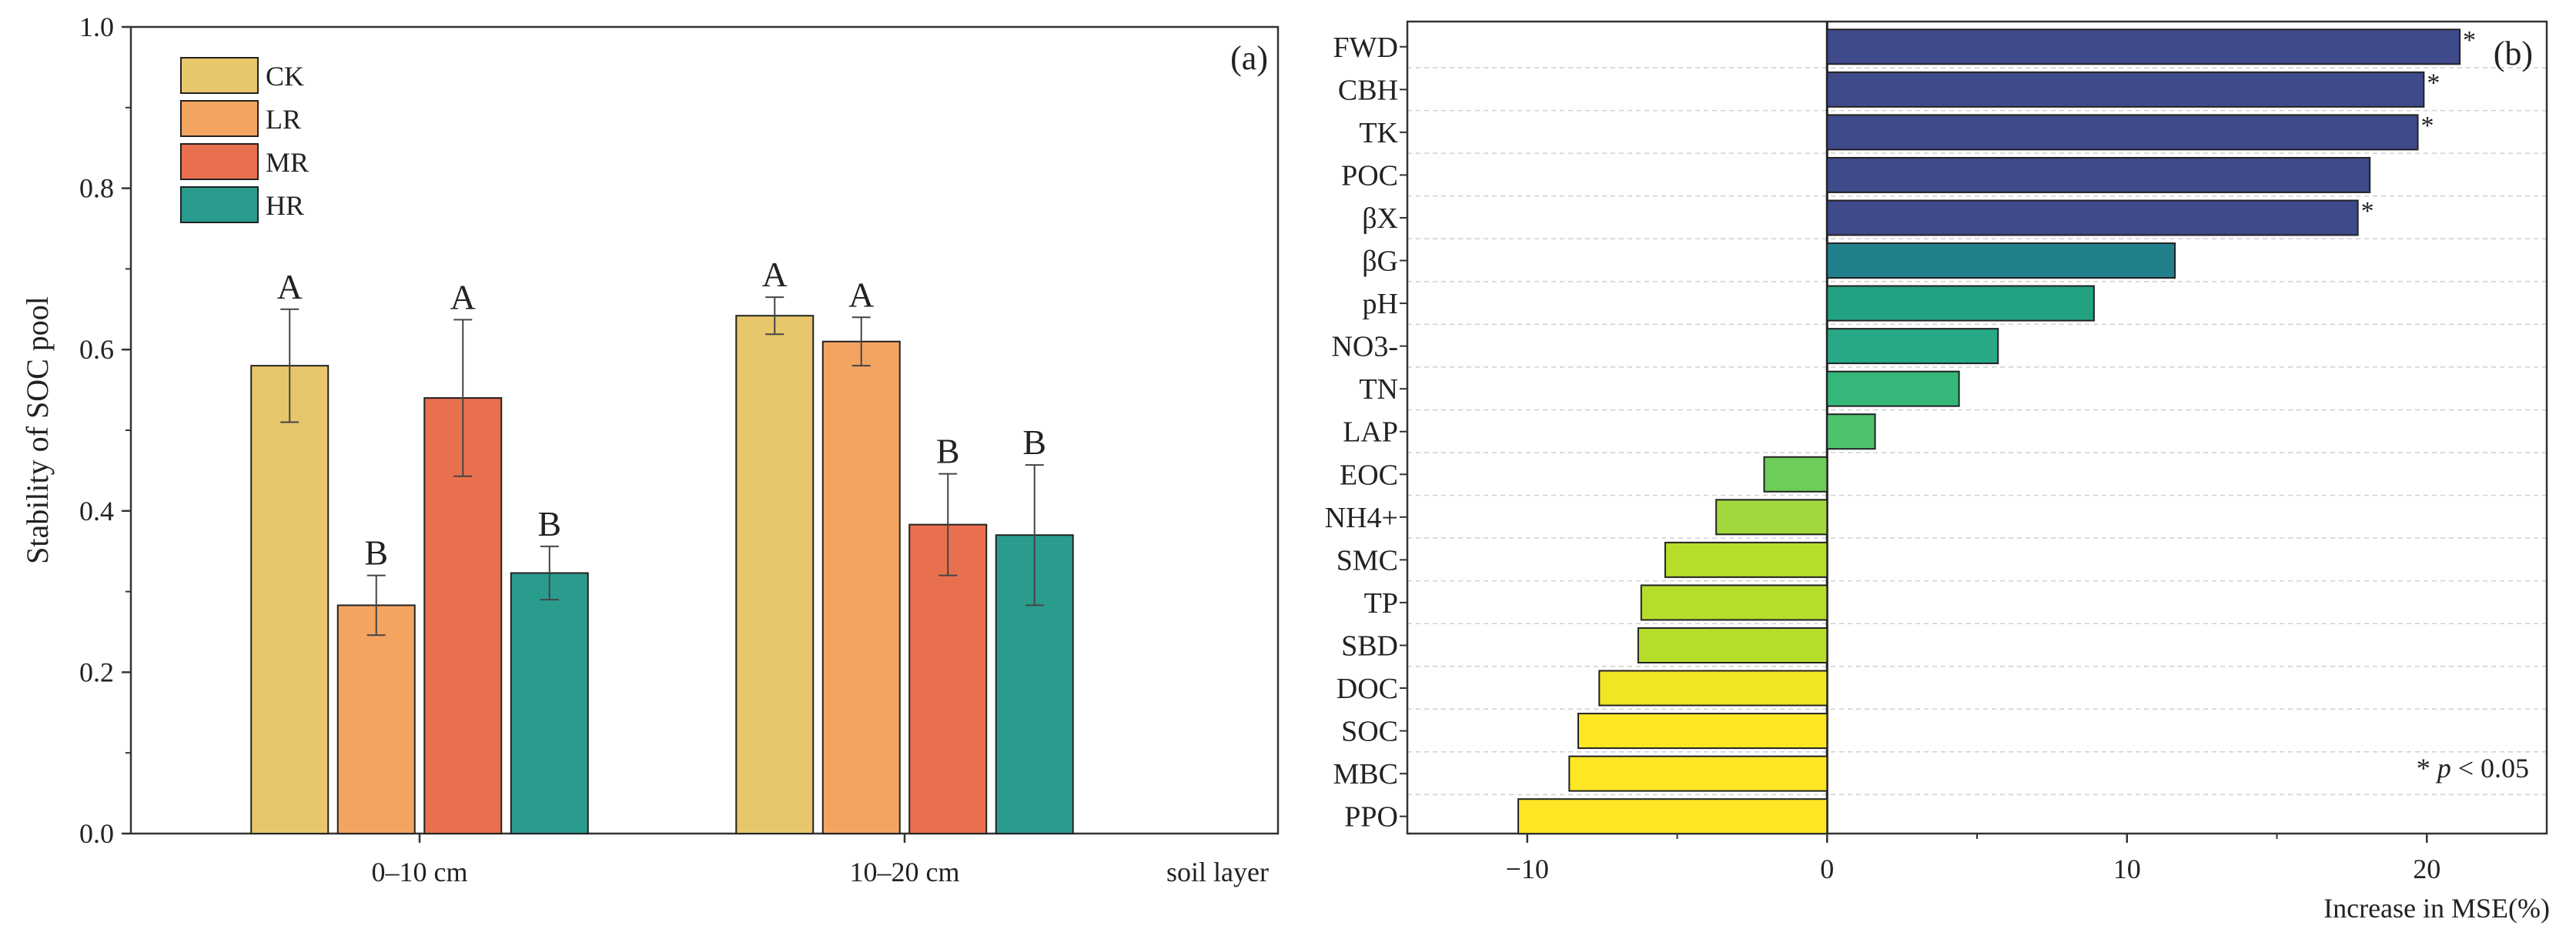 The image size is (2576, 939). What do you see at coordinates (288, 162) in the screenshot?
I see `legend-label: MR` at bounding box center [288, 162].